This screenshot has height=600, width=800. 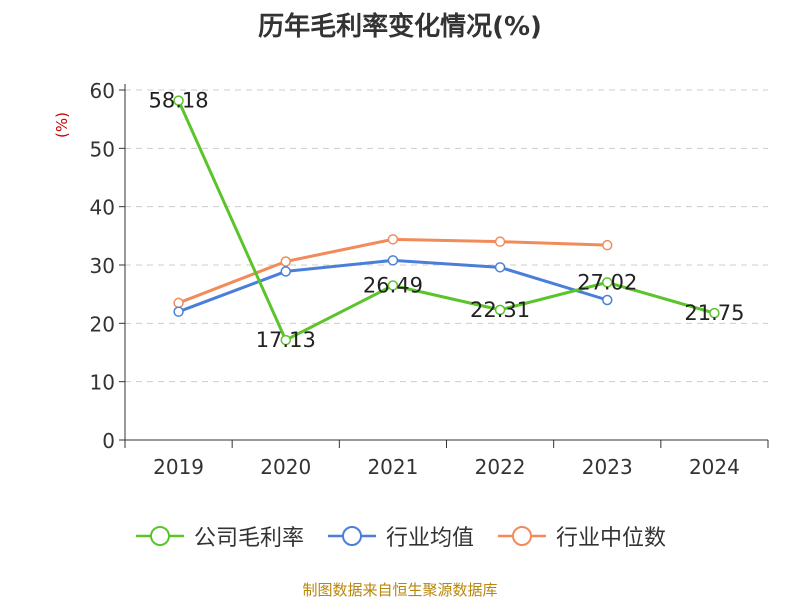 I want to click on legend-item: 行业均值, so click(x=400, y=536).